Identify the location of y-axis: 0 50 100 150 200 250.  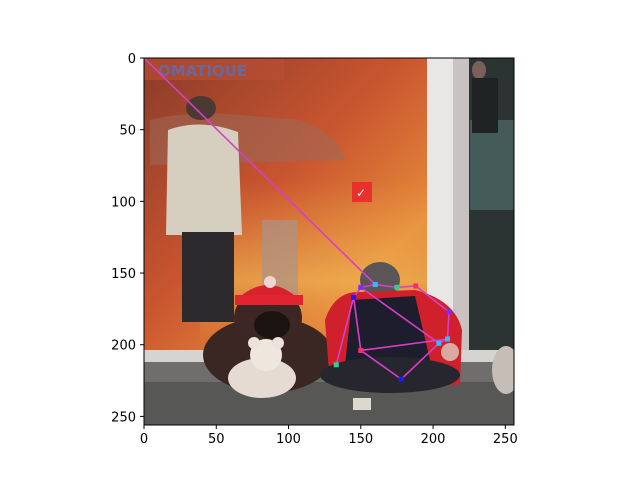
(127, 238).